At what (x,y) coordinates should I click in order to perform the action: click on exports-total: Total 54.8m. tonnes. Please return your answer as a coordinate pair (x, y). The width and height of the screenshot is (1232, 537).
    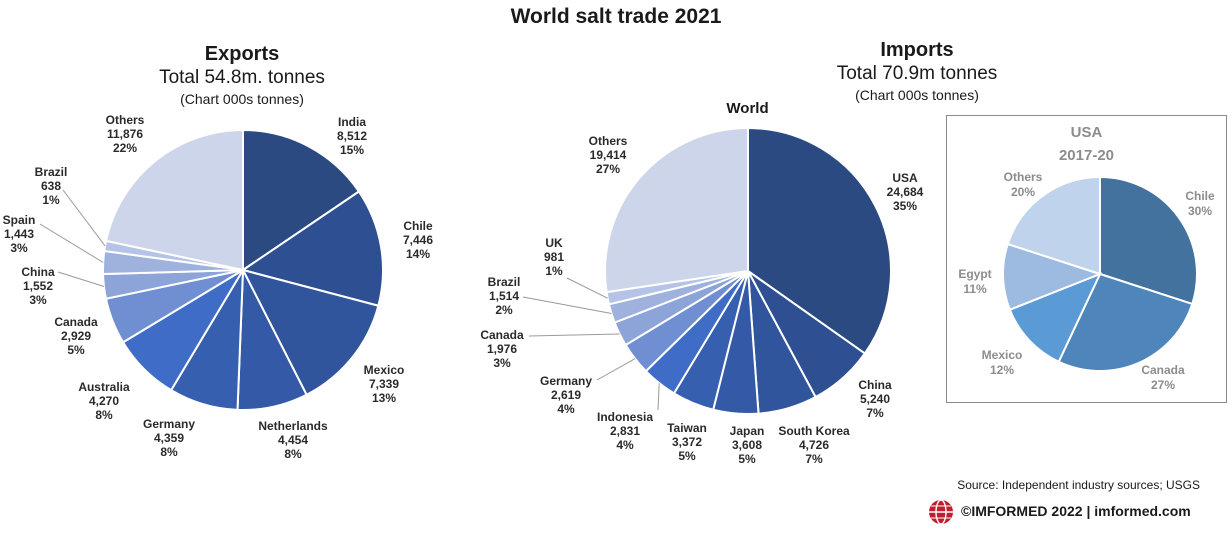
    Looking at the image, I should click on (242, 77).